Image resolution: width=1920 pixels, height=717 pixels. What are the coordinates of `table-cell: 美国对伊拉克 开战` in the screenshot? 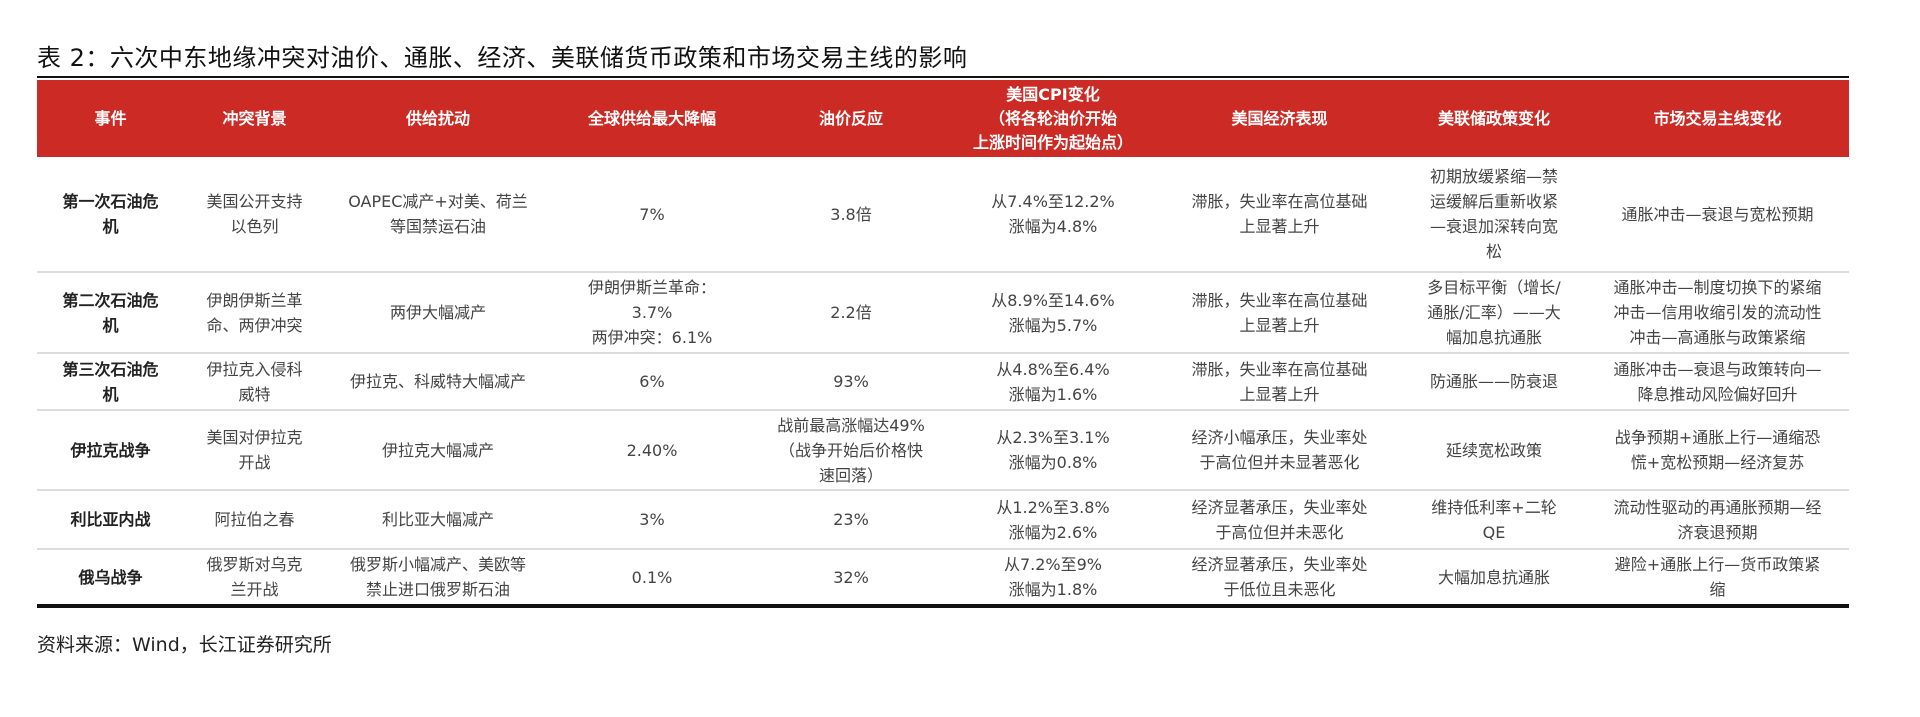 It's located at (254, 450).